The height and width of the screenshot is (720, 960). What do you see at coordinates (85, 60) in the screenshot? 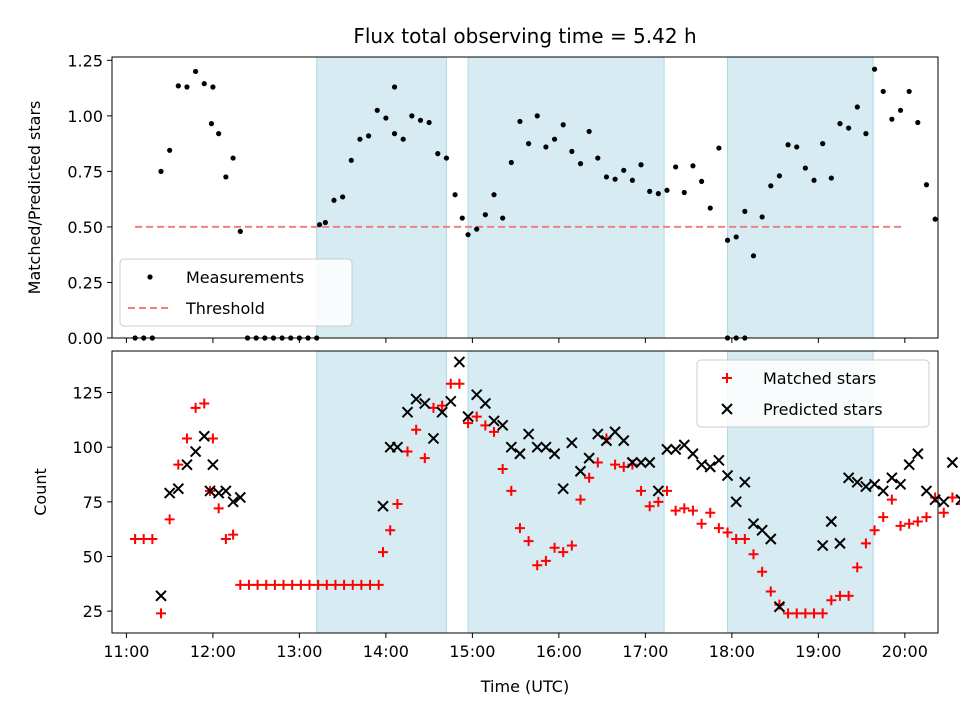
I see `y-tick-label: 1.25` at bounding box center [85, 60].